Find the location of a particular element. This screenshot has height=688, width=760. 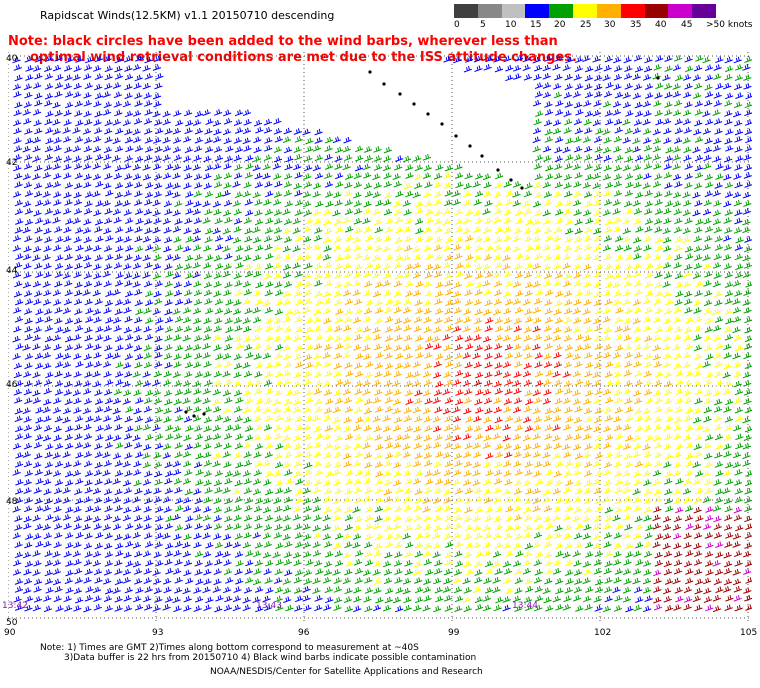

lon-label-93: 93 is located at coordinates (158, 633).